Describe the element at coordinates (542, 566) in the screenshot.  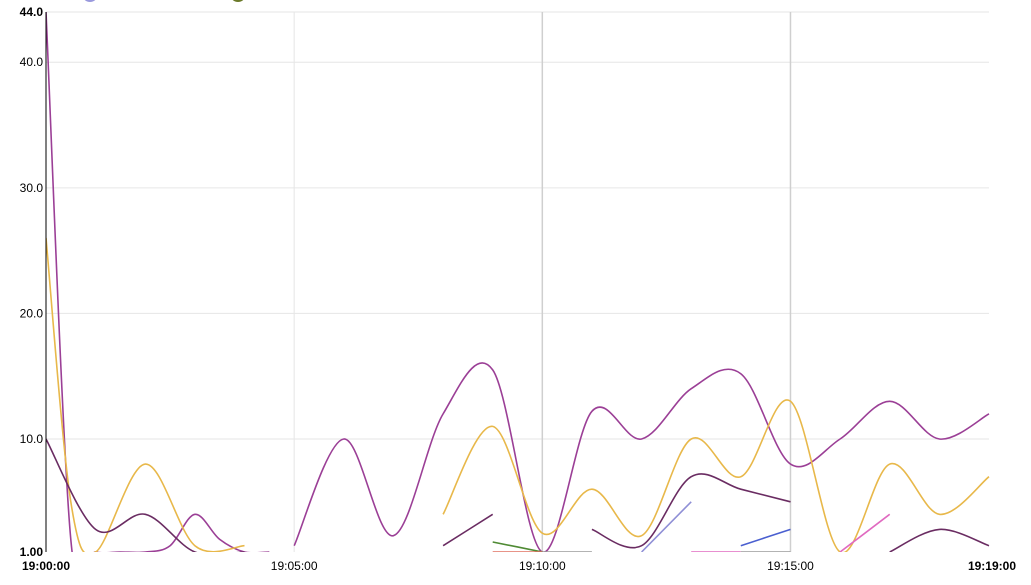
I see `x-tick-label: 19:10:00` at that location.